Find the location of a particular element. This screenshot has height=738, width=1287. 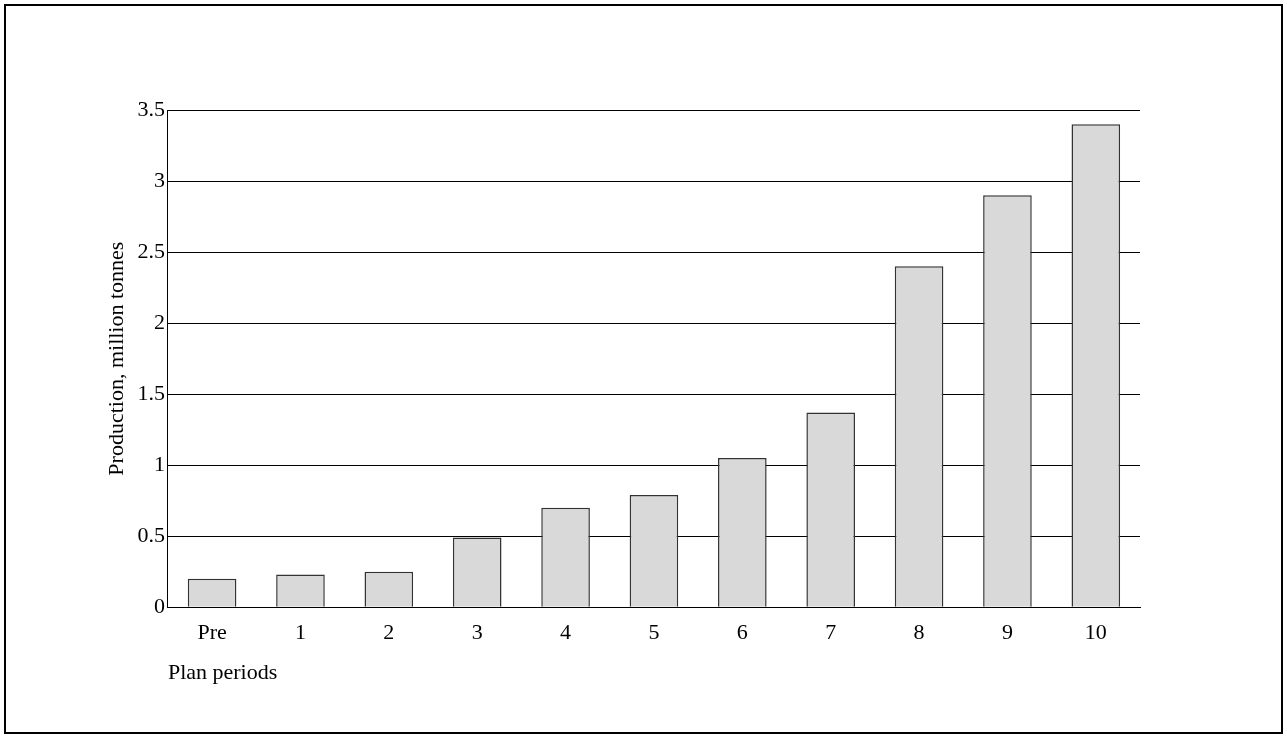

x-tick-label: 6 is located at coordinates (742, 632).